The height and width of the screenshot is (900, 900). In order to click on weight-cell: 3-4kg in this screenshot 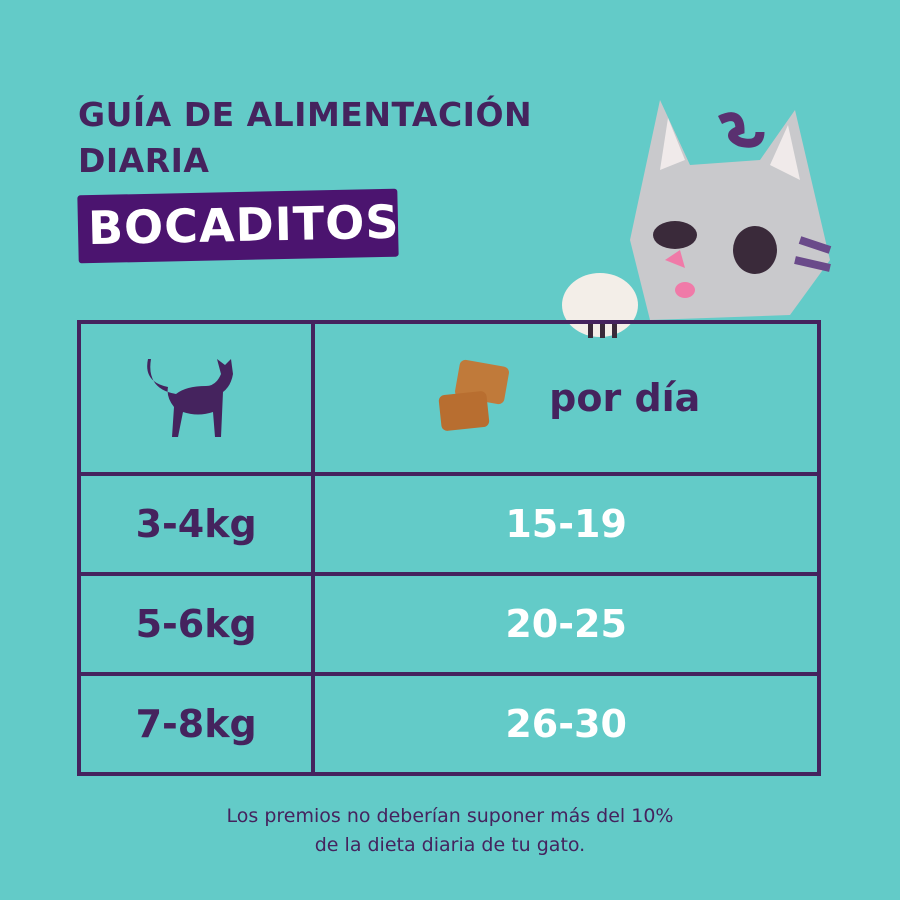, I will do `click(196, 524)`.